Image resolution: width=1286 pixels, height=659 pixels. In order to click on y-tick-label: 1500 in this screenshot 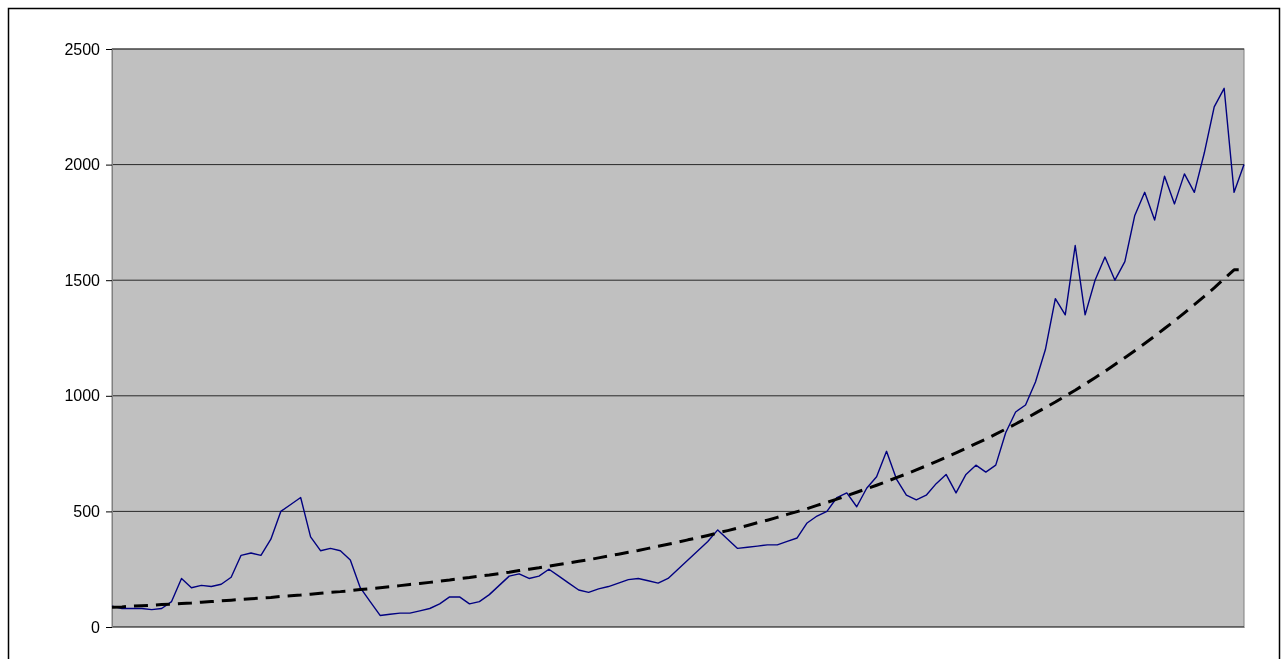, I will do `click(82, 280)`.